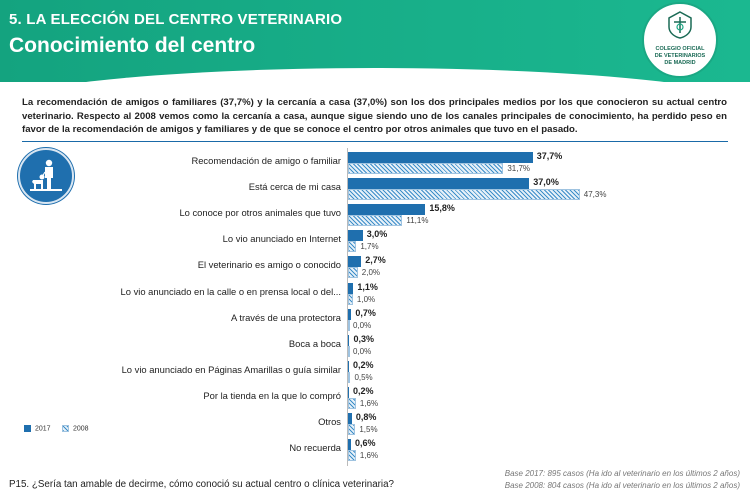 This screenshot has height=496, width=750. Describe the element at coordinates (132, 45) in the screenshot. I see `page-title: Conocimiento del centro` at that location.